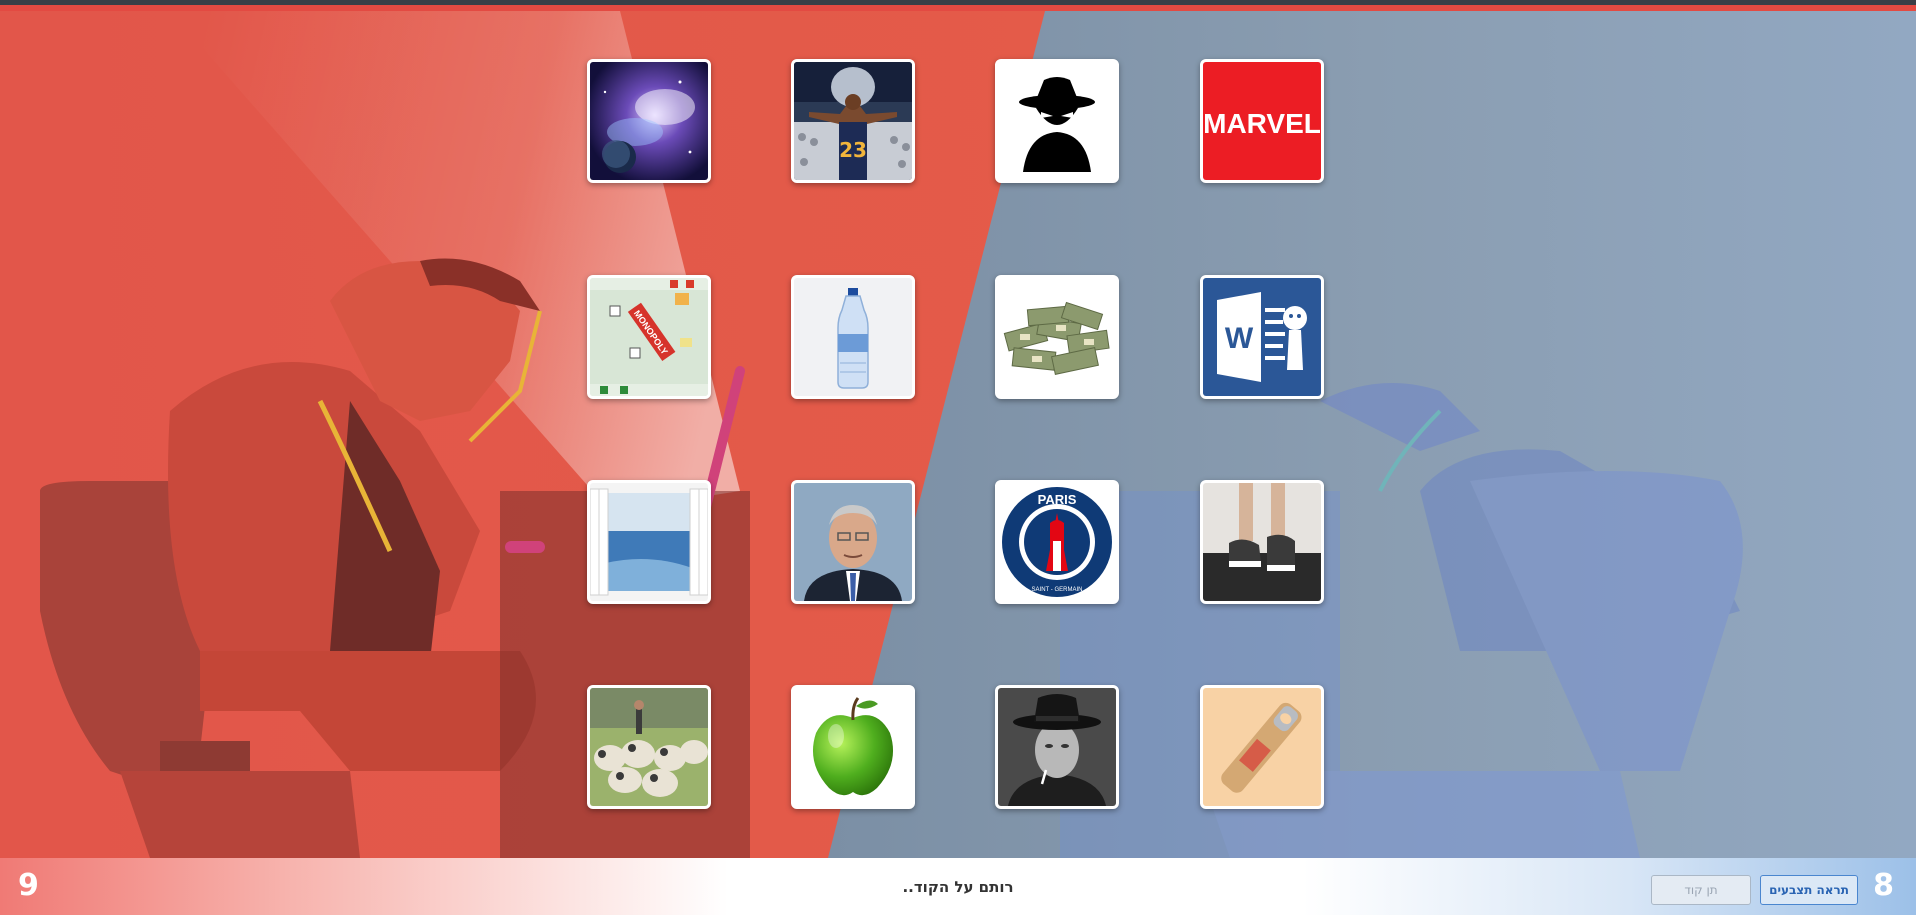 The image size is (1916, 915). What do you see at coordinates (1809, 890) in the screenshot?
I see `show-colors-button: תראה תצבעים` at bounding box center [1809, 890].